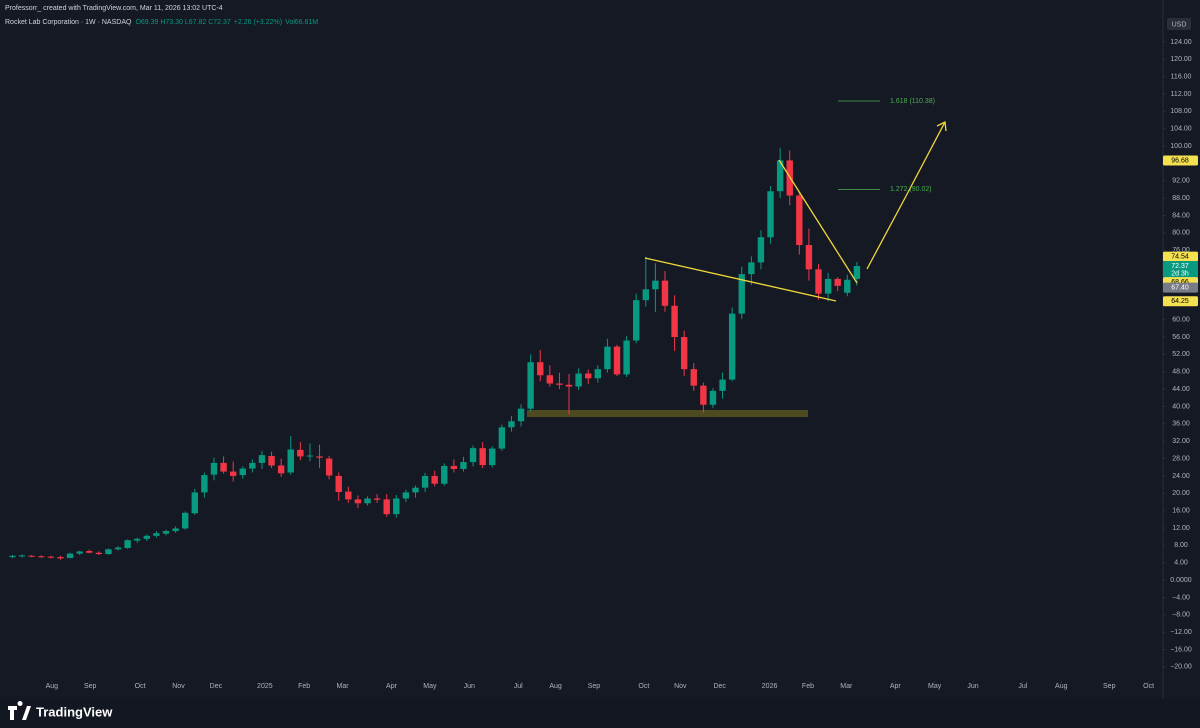 This screenshot has width=1200, height=728. I want to click on y-tick-label: 0.0000, so click(1181, 580).